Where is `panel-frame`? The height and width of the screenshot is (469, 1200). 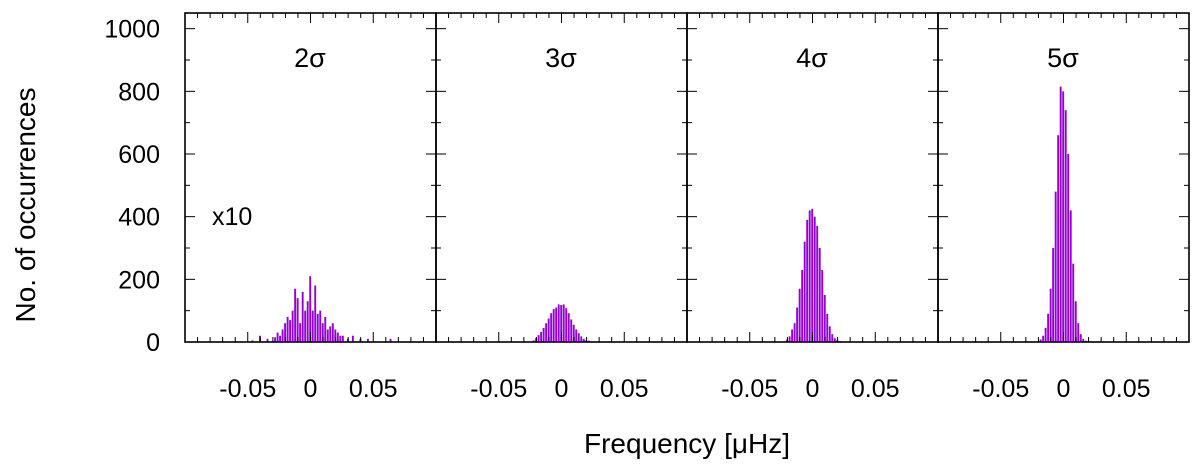 panel-frame is located at coordinates (1063, 177).